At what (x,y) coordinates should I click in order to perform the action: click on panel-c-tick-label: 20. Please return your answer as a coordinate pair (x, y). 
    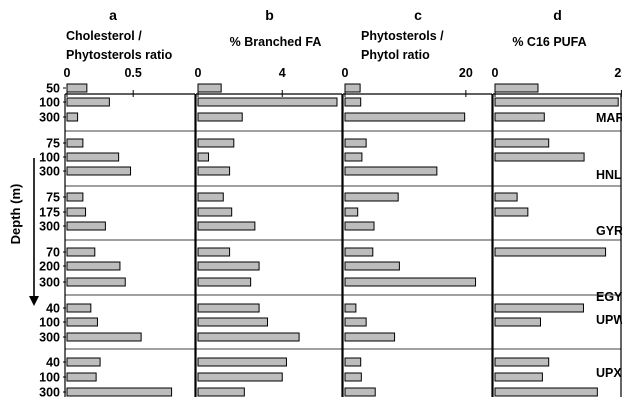
    Looking at the image, I should click on (466, 73).